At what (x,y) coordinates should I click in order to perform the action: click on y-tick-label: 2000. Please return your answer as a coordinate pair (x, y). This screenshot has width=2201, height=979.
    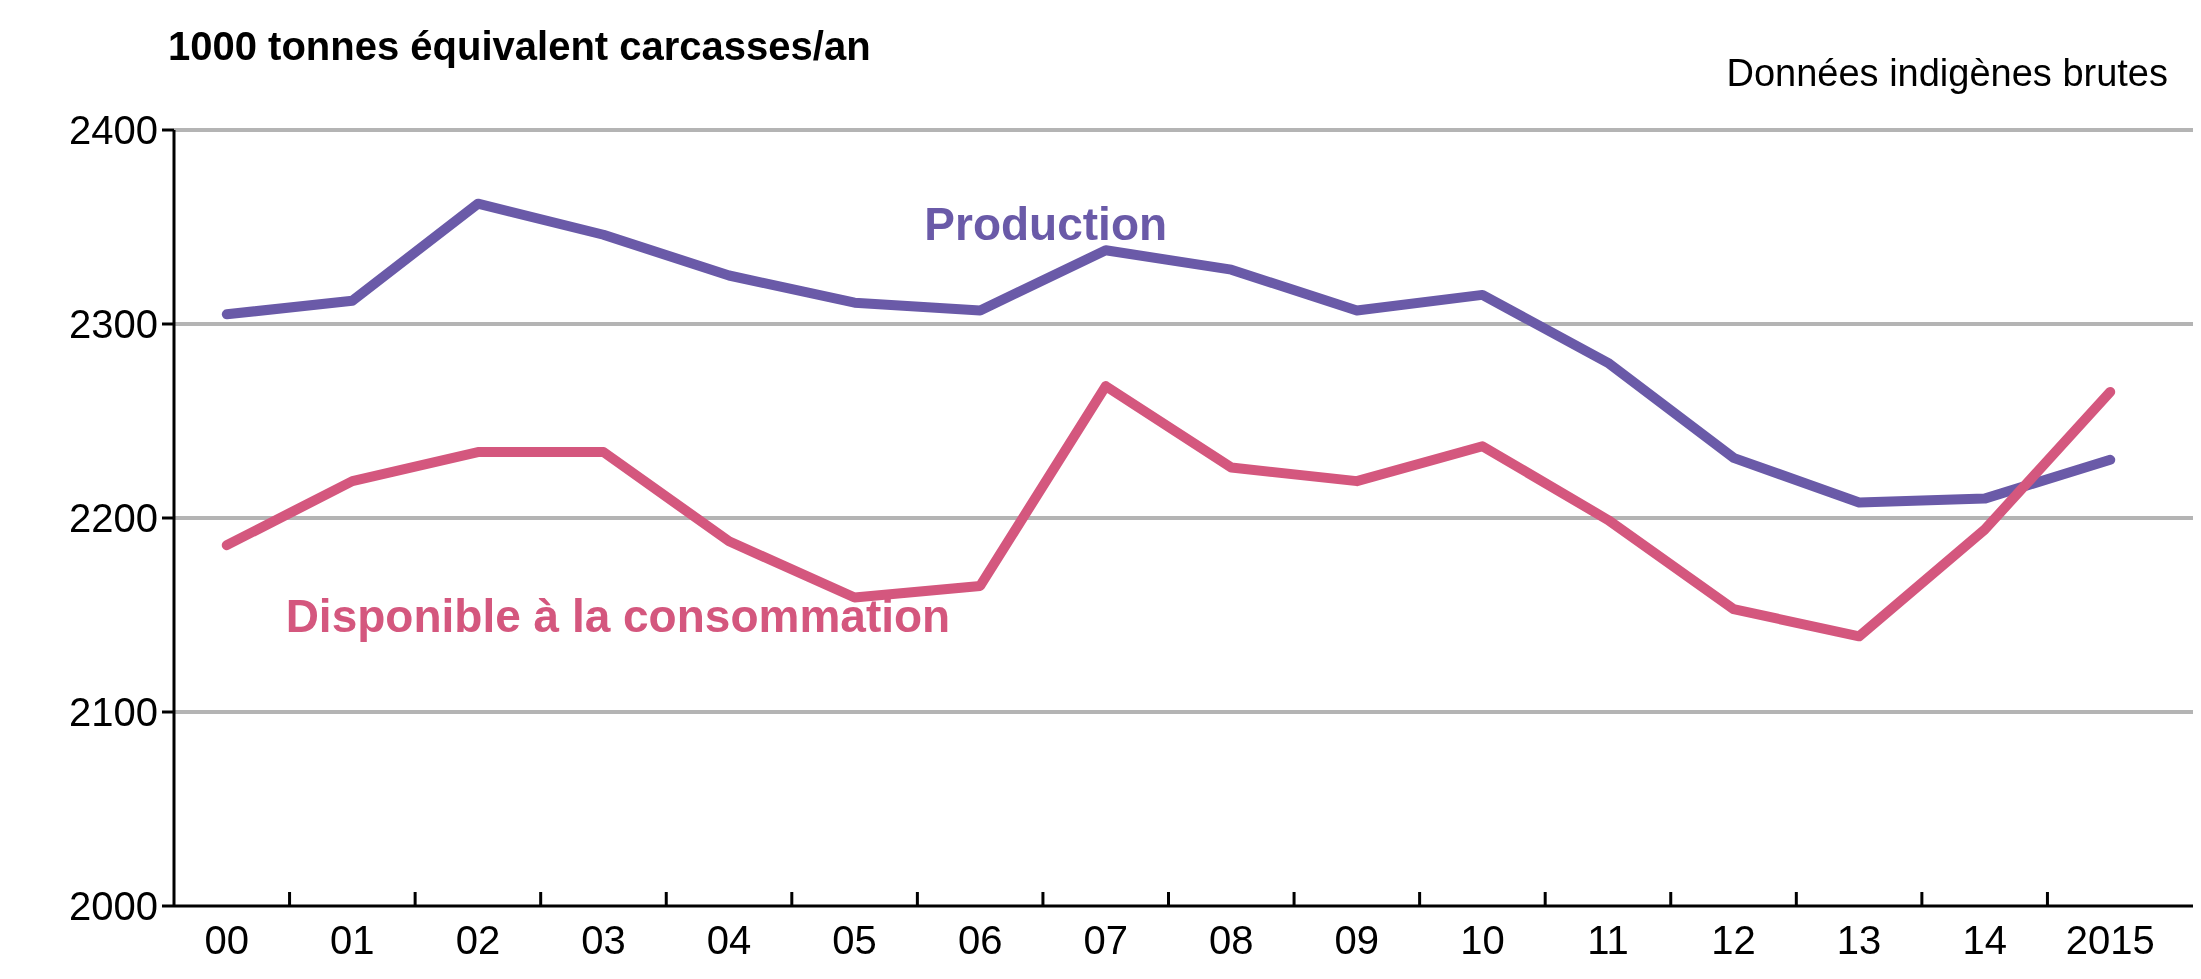
    Looking at the image, I should click on (113, 906).